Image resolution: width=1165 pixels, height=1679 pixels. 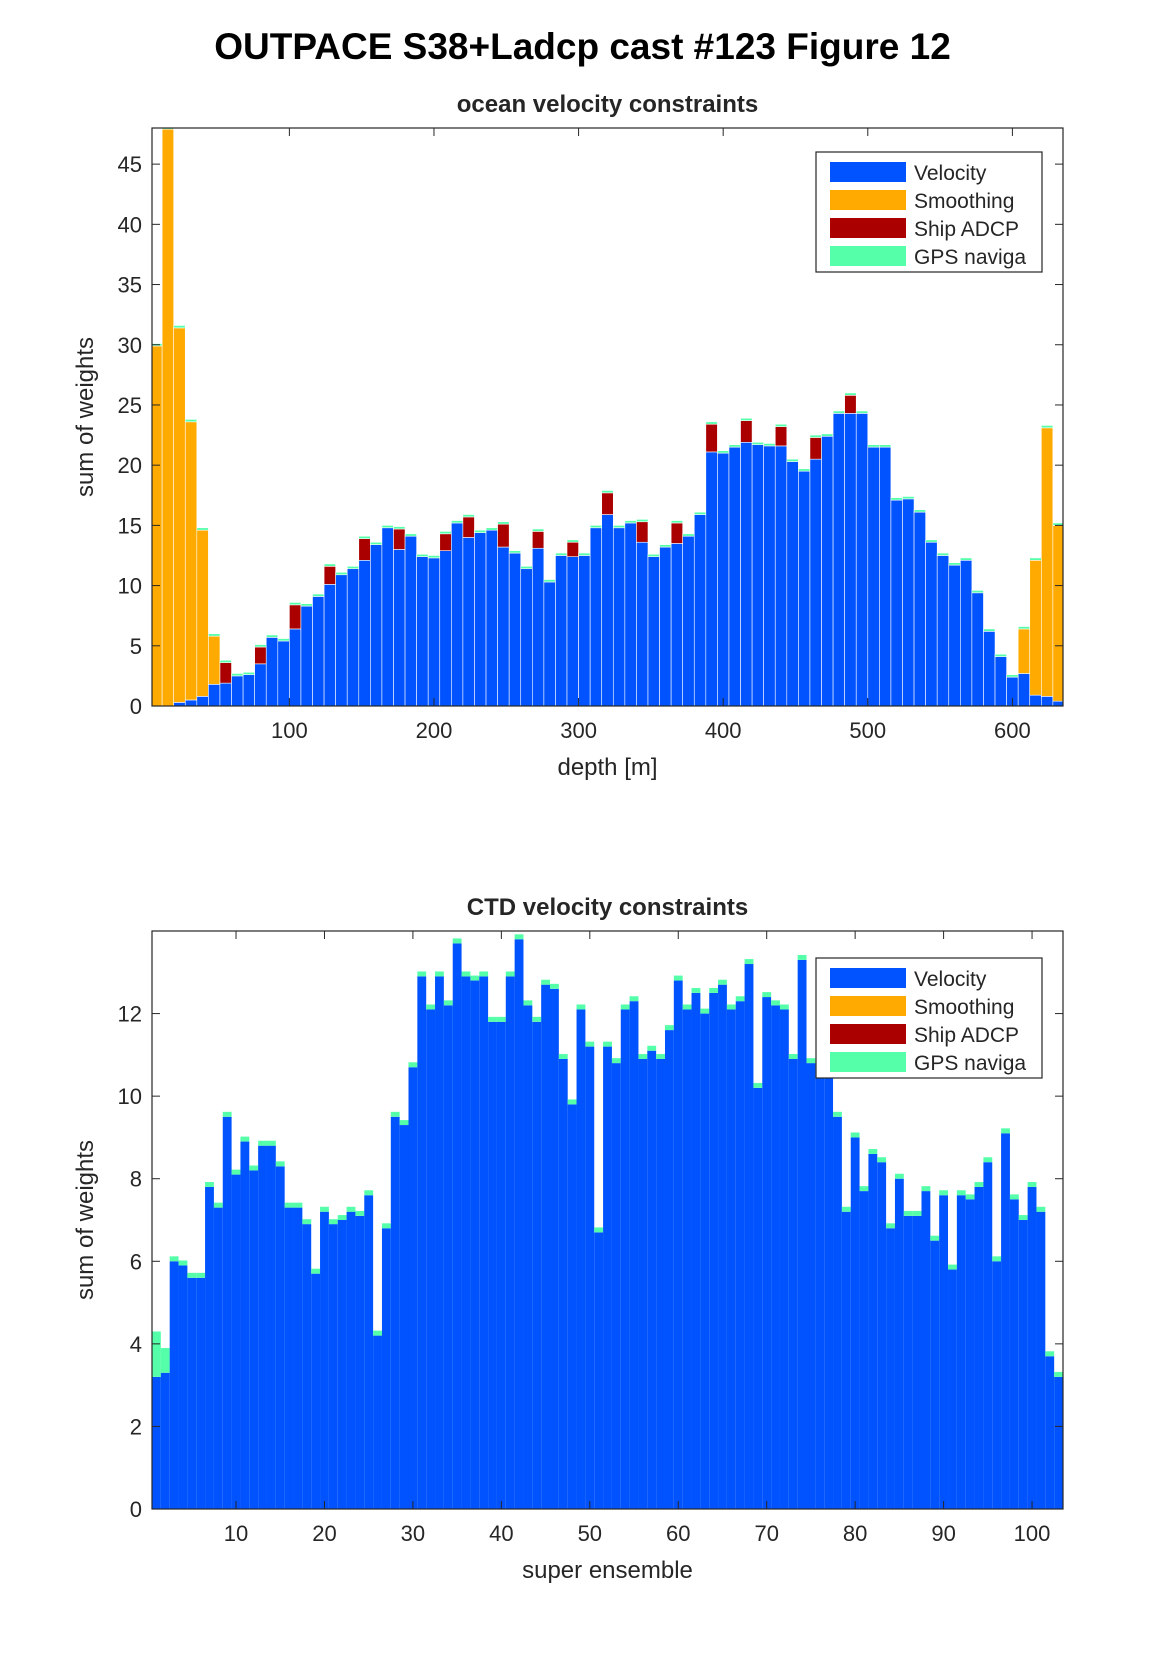 I want to click on x-tick-label: 60, so click(x=678, y=1533).